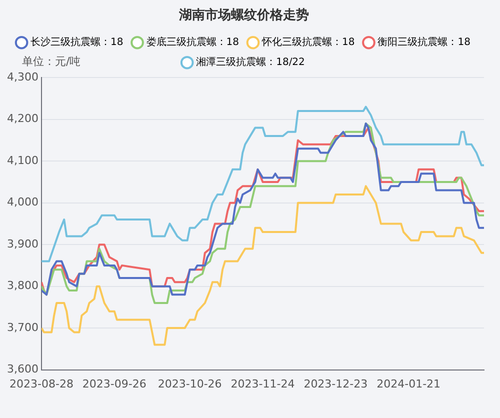 Image resolution: width=500 pixels, height=418 pixels. What do you see at coordinates (77, 42) in the screenshot?
I see `legend-label: 长沙三级抗震螺：18` at bounding box center [77, 42].